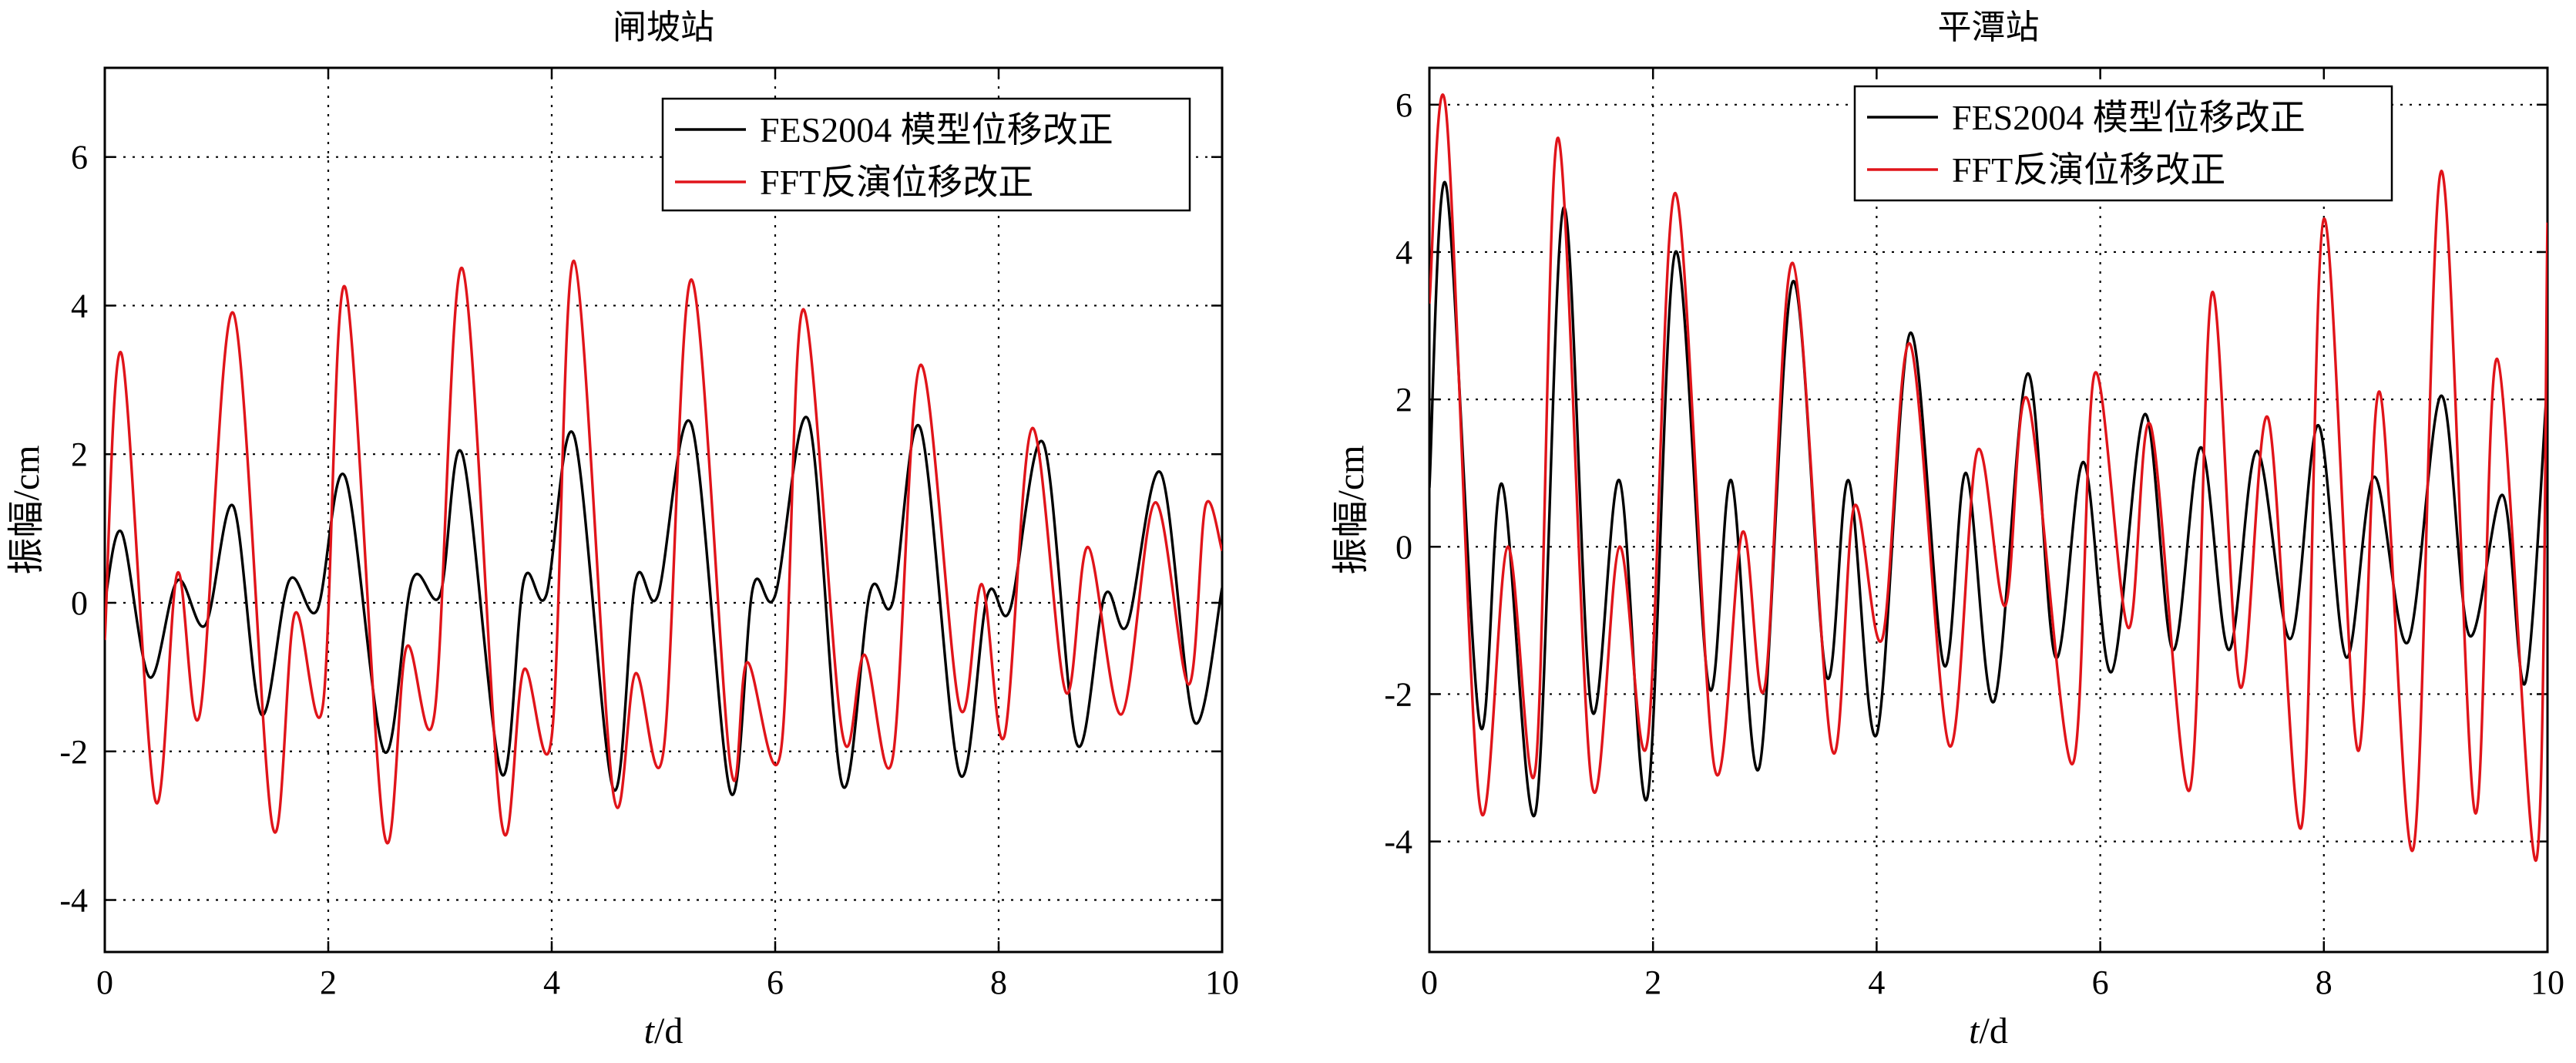 The width and height of the screenshot is (2576, 1063). I want to click on chart-title: 平潭站, so click(1989, 27).